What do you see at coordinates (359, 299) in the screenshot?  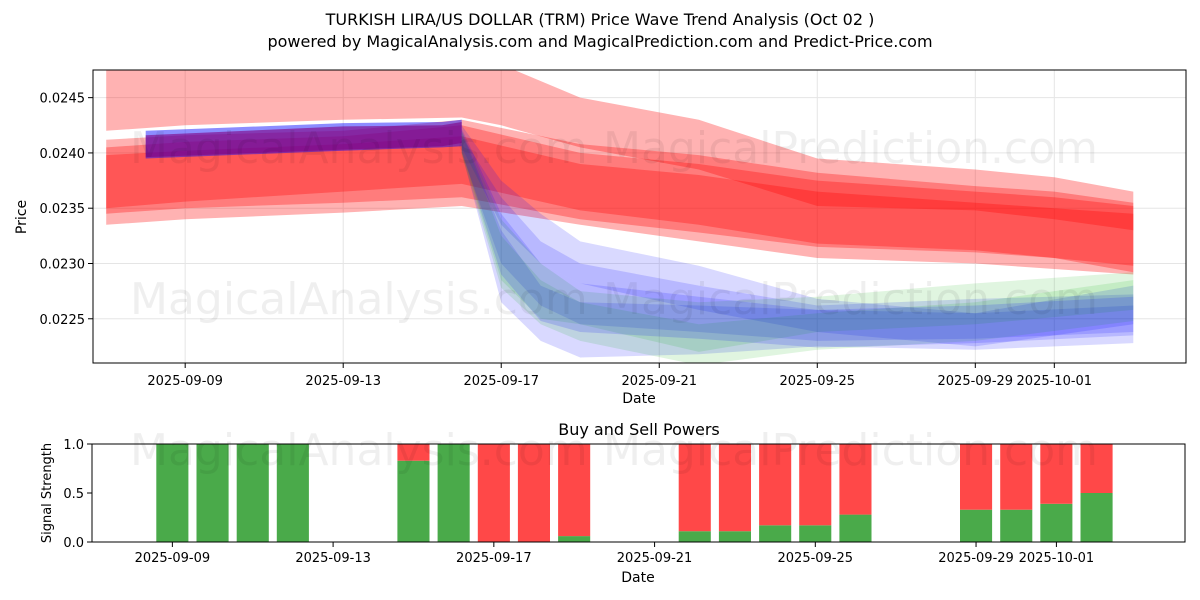 I see `watermark-analysis-mid: MagicalAnalysis.com` at bounding box center [359, 299].